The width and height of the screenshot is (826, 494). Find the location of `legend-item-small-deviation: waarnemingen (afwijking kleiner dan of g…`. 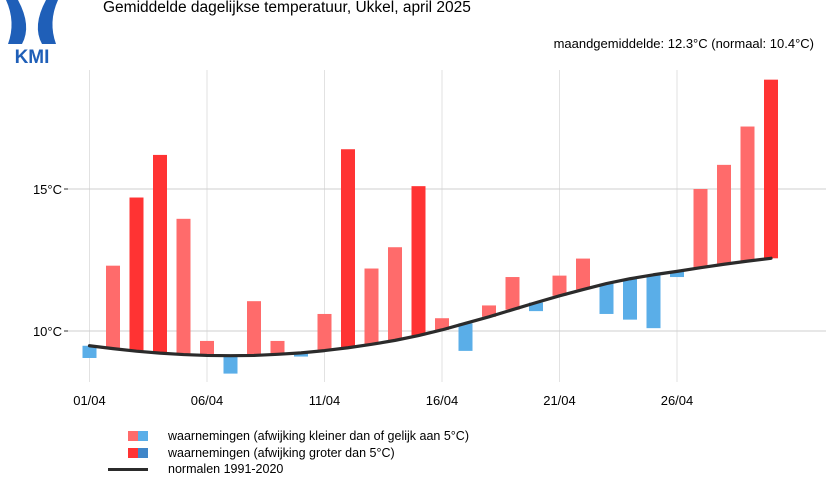

legend-item-small-deviation: waarnemingen (afwijking kleiner dan of g… is located at coordinates (298, 436).